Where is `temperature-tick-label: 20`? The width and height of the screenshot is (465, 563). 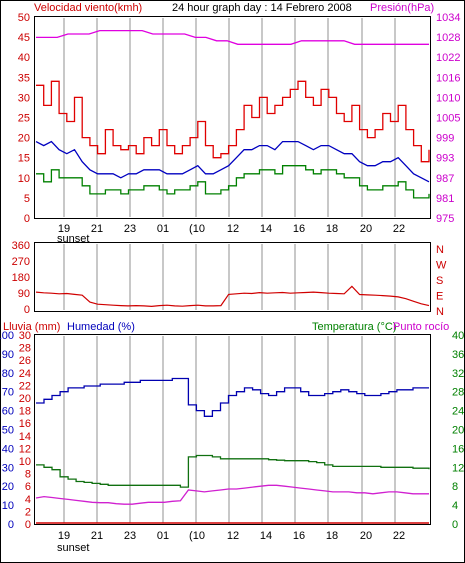 temperature-tick-label: 20 is located at coordinates (458, 431).